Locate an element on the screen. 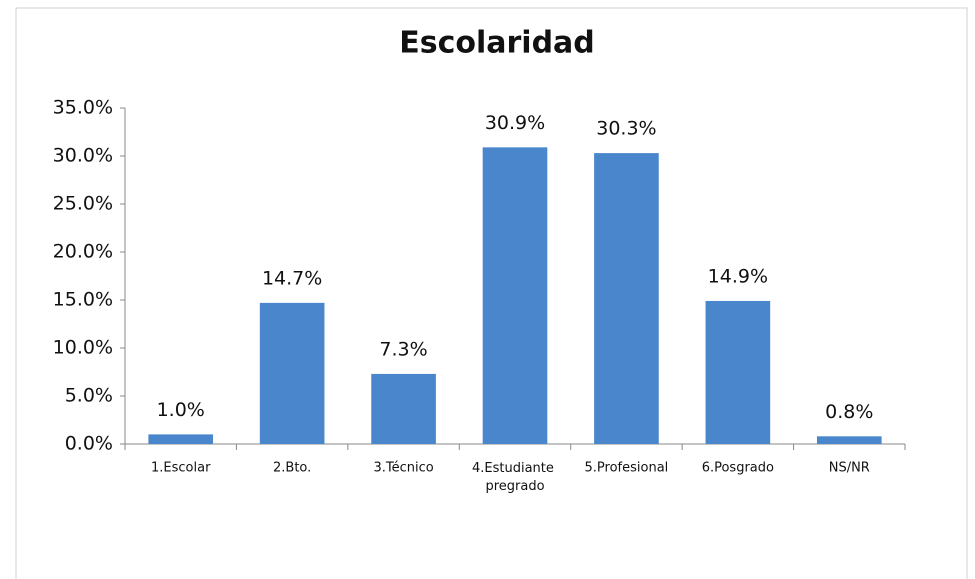 This screenshot has height=579, width=975. data-label: 30.9% is located at coordinates (515, 123).